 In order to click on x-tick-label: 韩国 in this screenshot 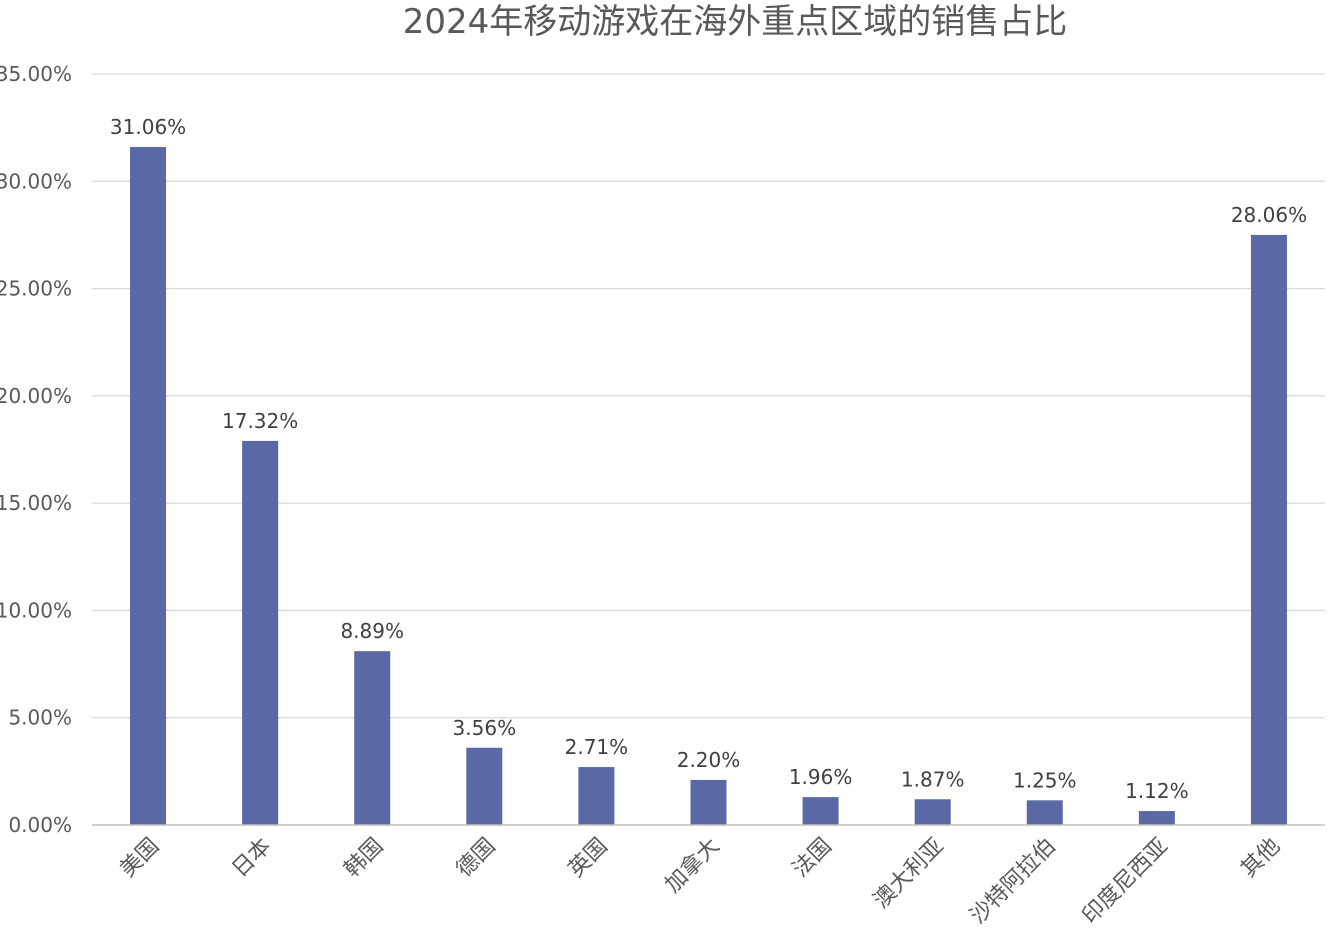, I will do `click(364, 858)`.